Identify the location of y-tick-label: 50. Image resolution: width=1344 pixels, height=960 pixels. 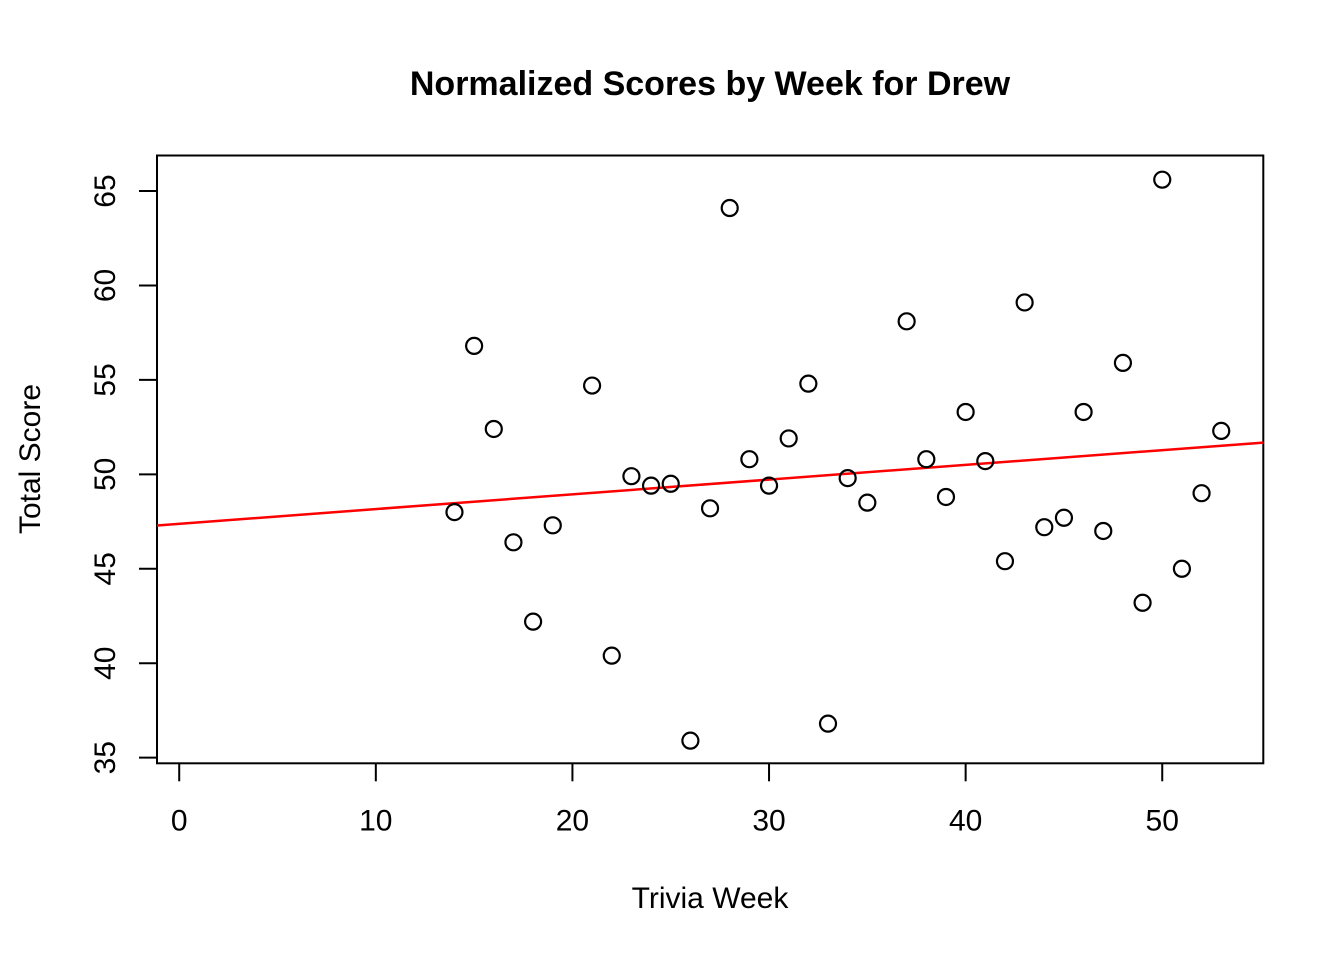
(105, 474).